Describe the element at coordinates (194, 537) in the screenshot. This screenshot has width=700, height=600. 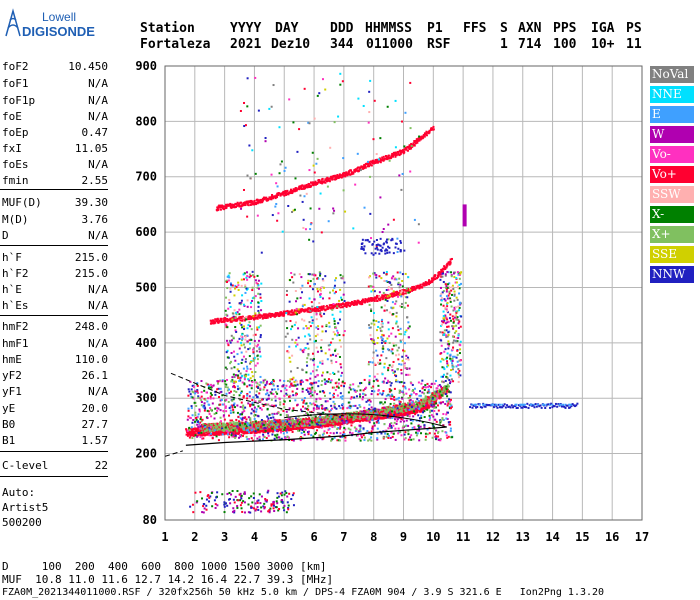
I see `x-tick-label: 2` at that location.